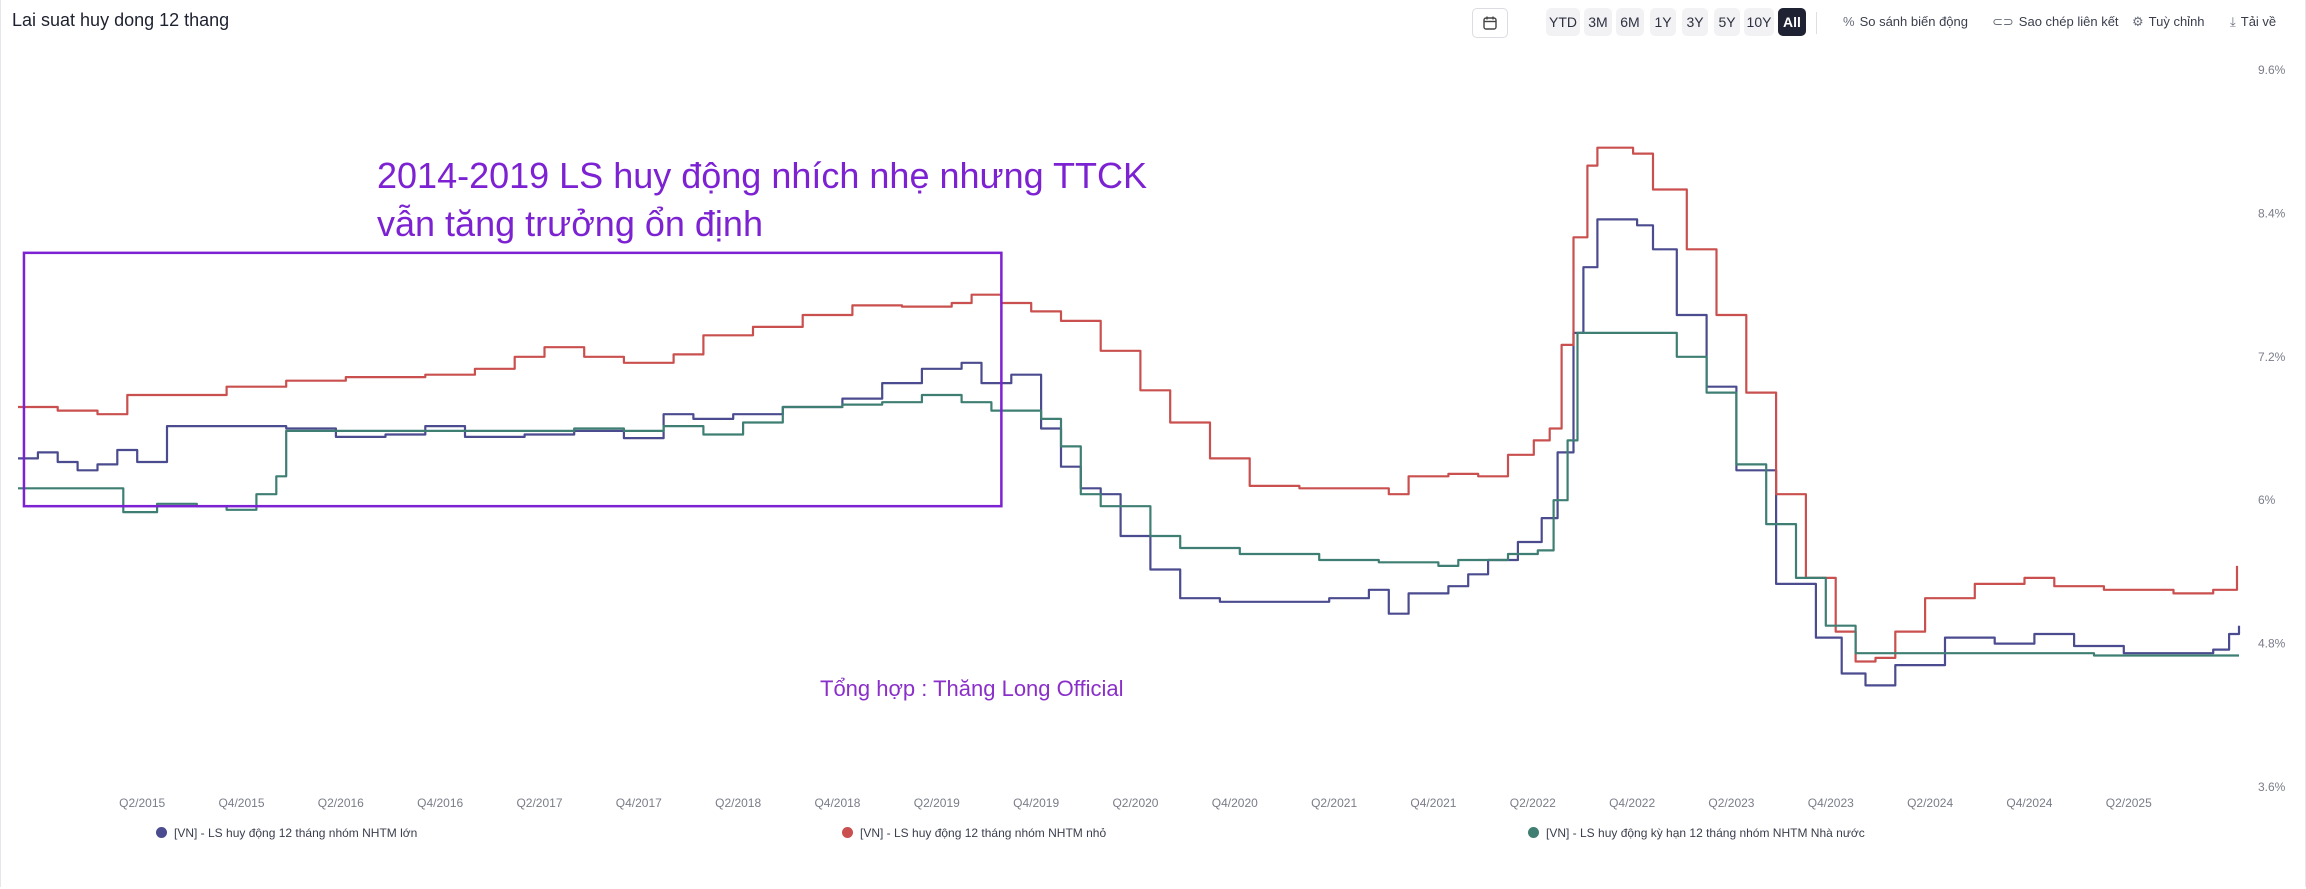 Image resolution: width=2306 pixels, height=889 pixels. I want to click on link-icon: ⊂⊃, so click(2003, 21).